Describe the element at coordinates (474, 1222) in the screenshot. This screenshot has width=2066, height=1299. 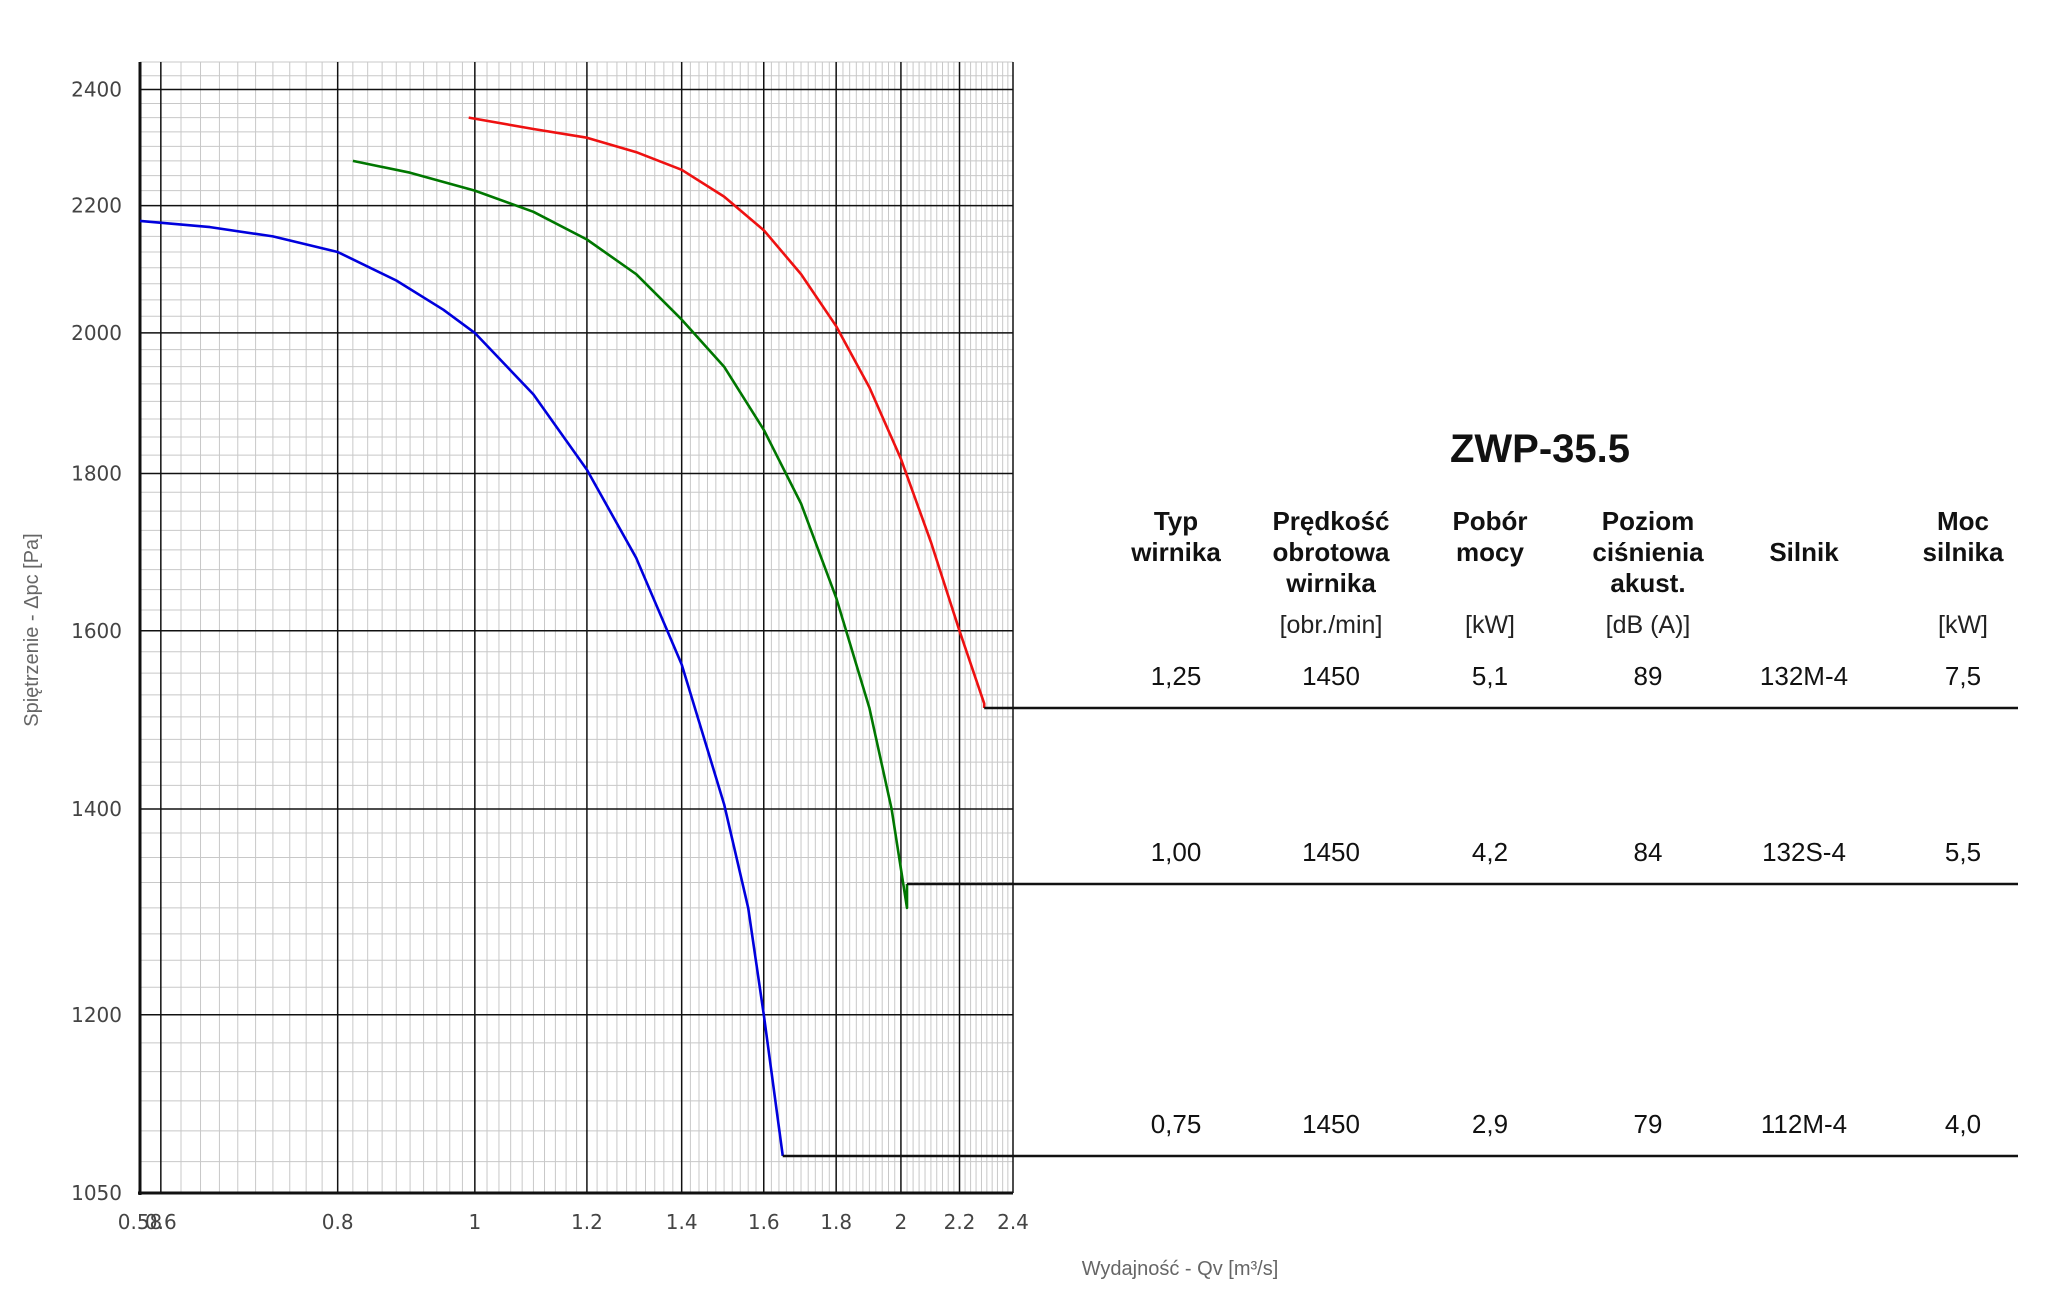
I see `x-tick-label: 1` at that location.